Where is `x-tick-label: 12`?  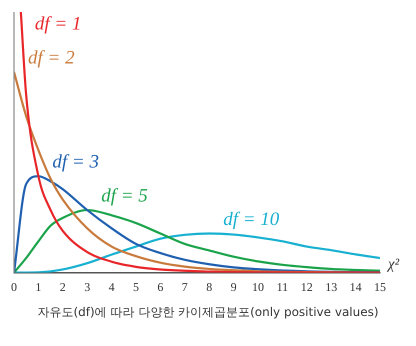 x-tick-label: 12 is located at coordinates (306, 287).